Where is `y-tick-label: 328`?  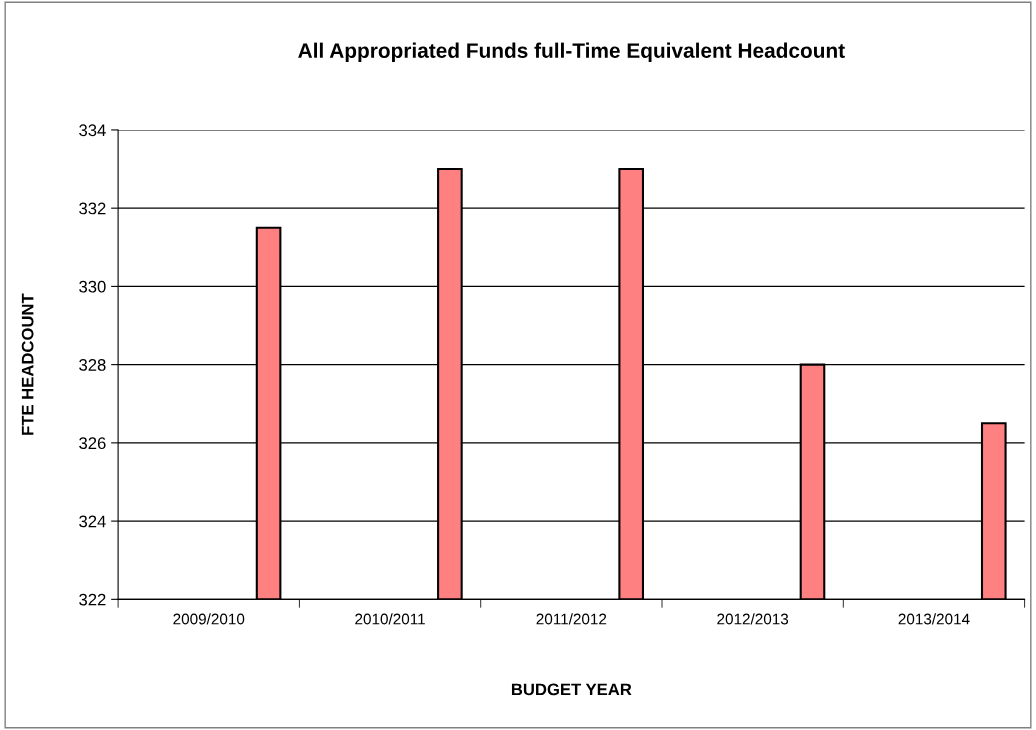
y-tick-label: 328 is located at coordinates (92, 365).